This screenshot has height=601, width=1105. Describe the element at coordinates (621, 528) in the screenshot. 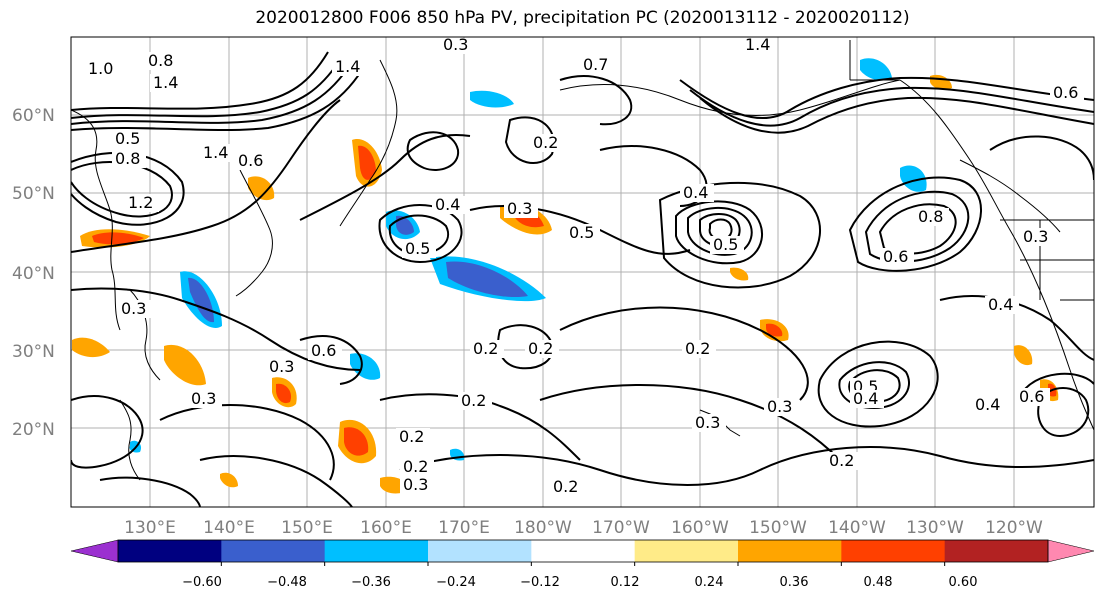

I see `lon-label: 170°W` at that location.